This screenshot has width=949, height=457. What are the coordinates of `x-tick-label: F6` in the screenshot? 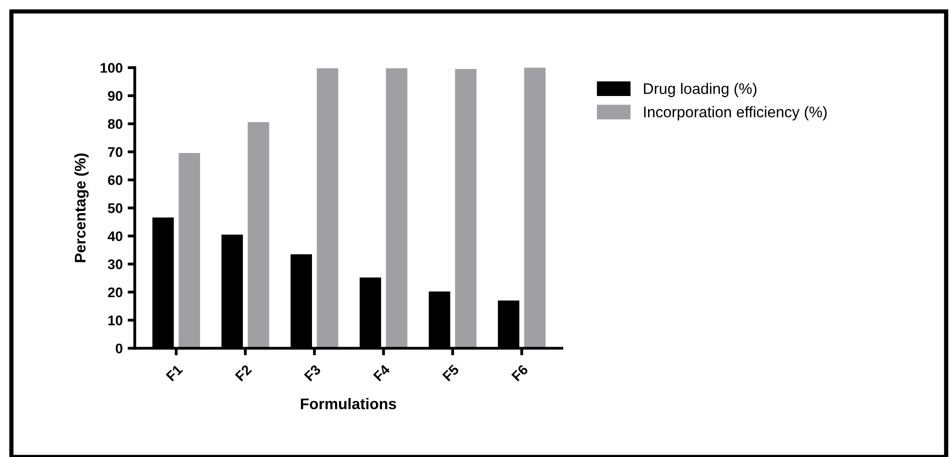 It's located at (520, 373).